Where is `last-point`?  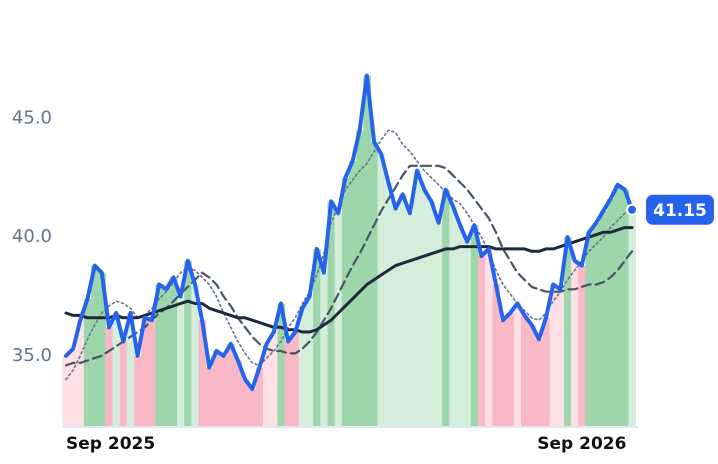 last-point is located at coordinates (632, 209).